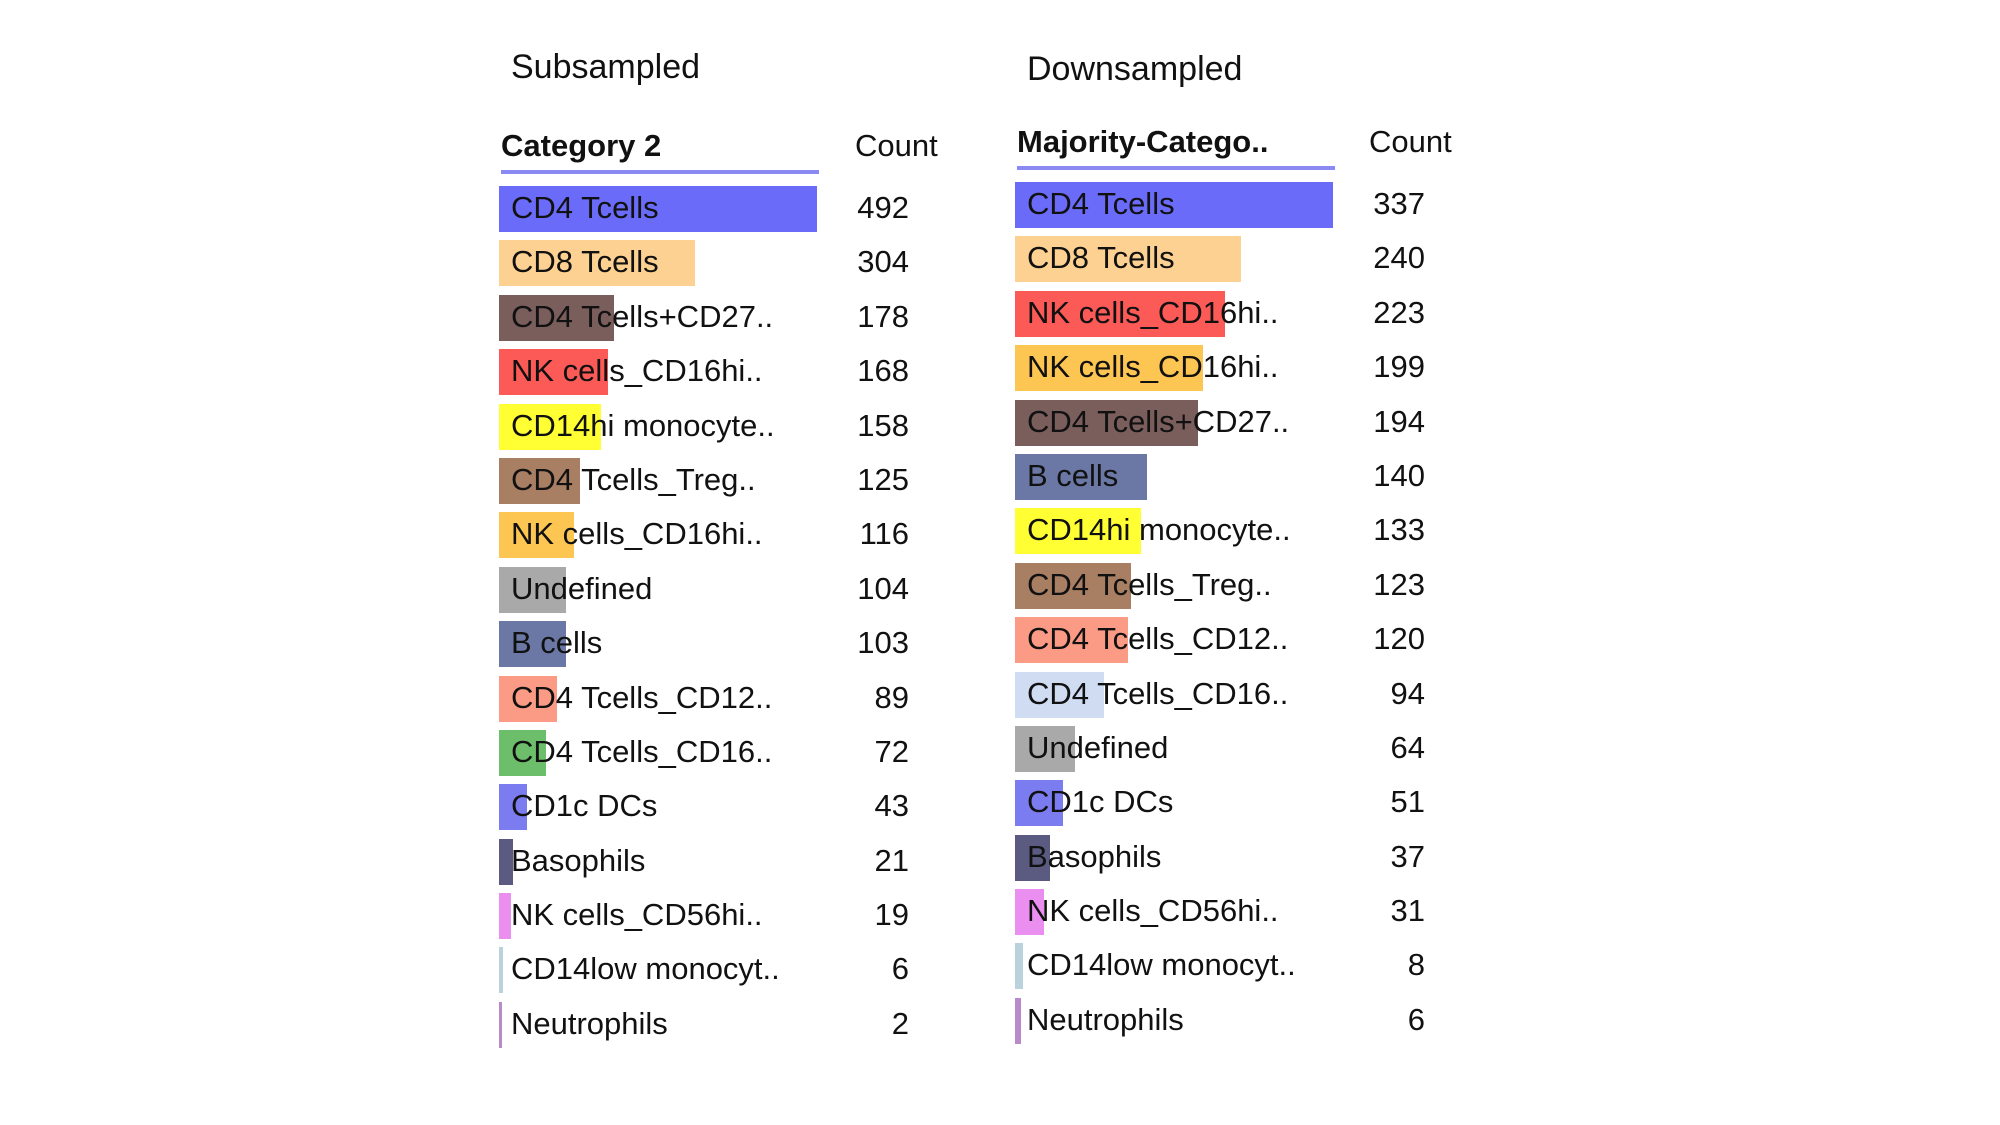  Describe the element at coordinates (1293, 316) in the screenshot. I see `table-row: NK cells_CD16hi.. 223` at that location.